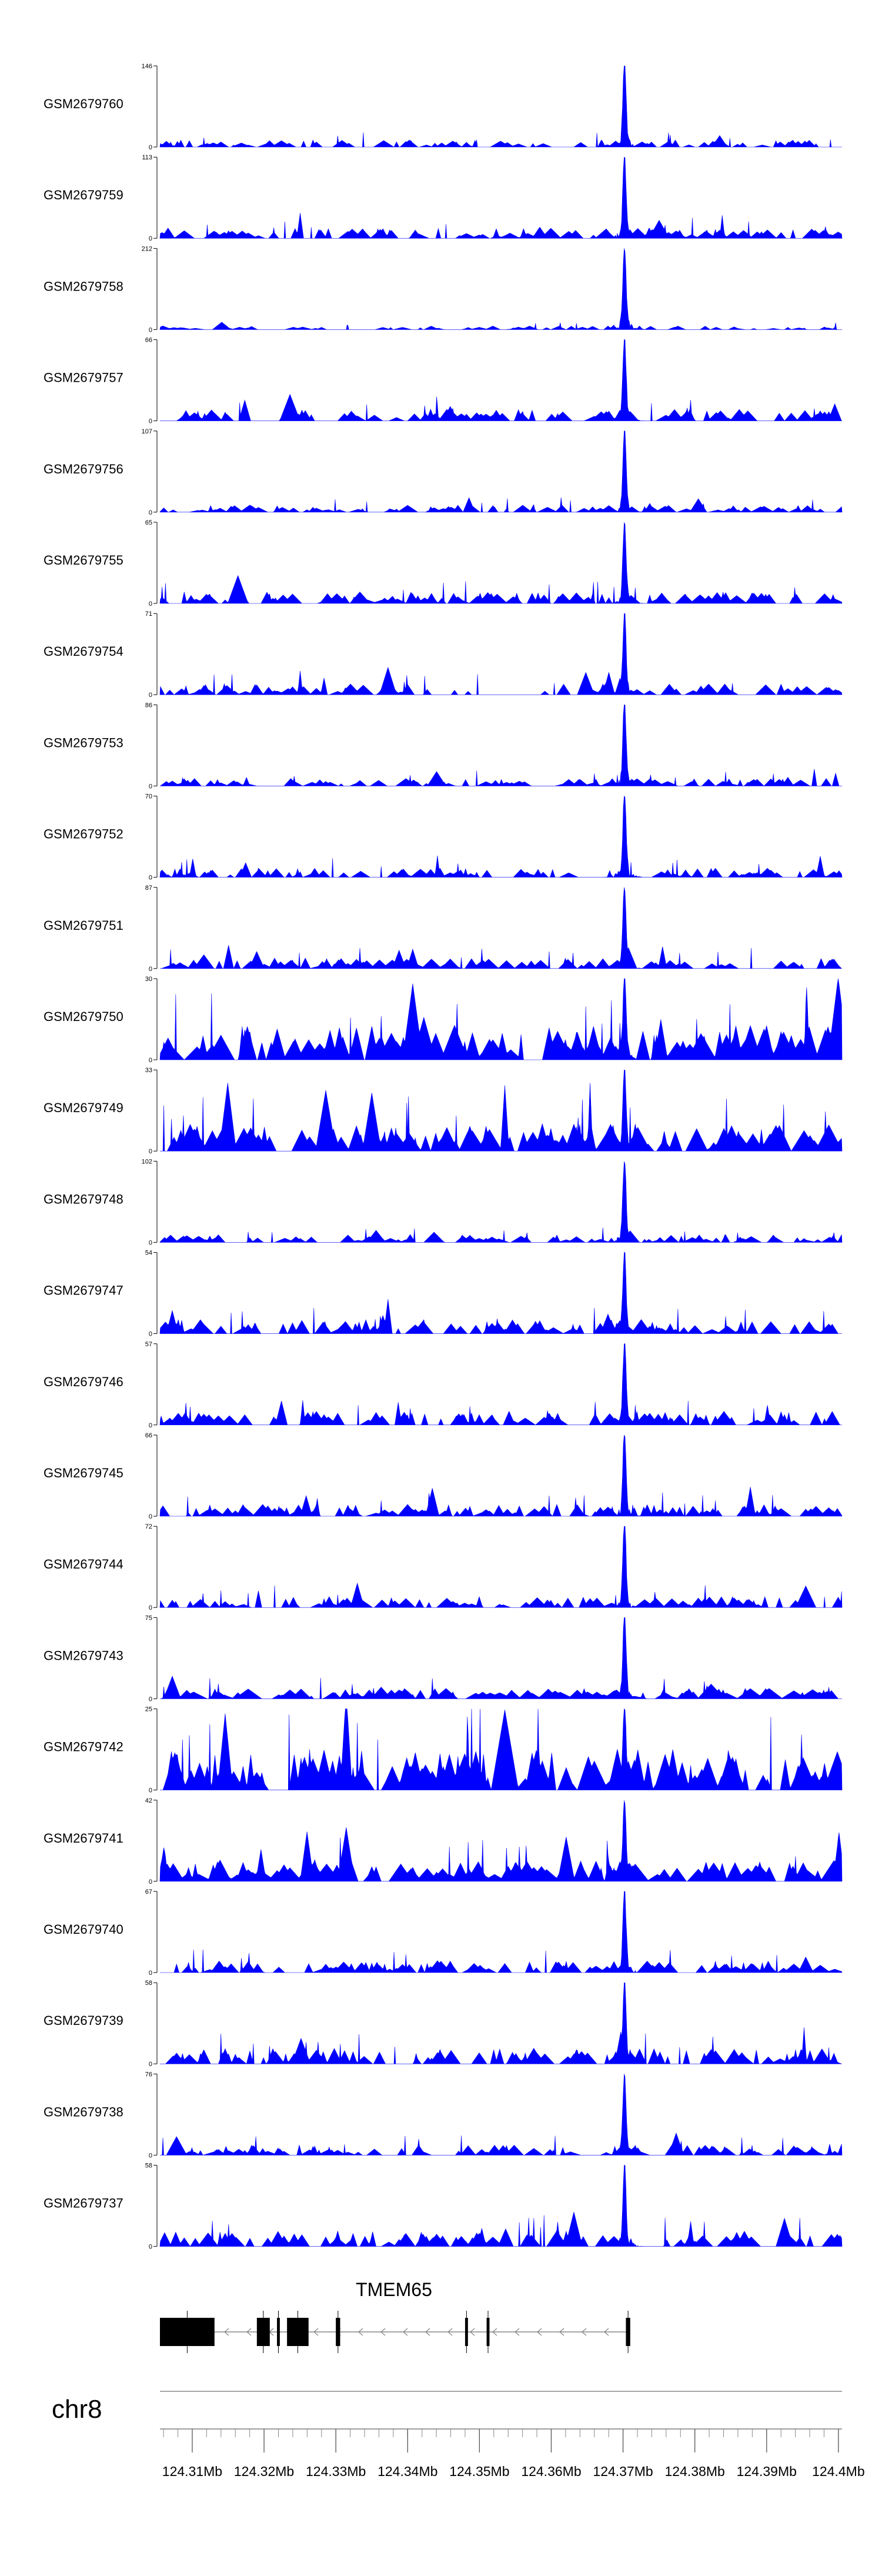 This screenshot has height=2576, width=882. I want to click on y-max-label: 75, so click(148, 1617).